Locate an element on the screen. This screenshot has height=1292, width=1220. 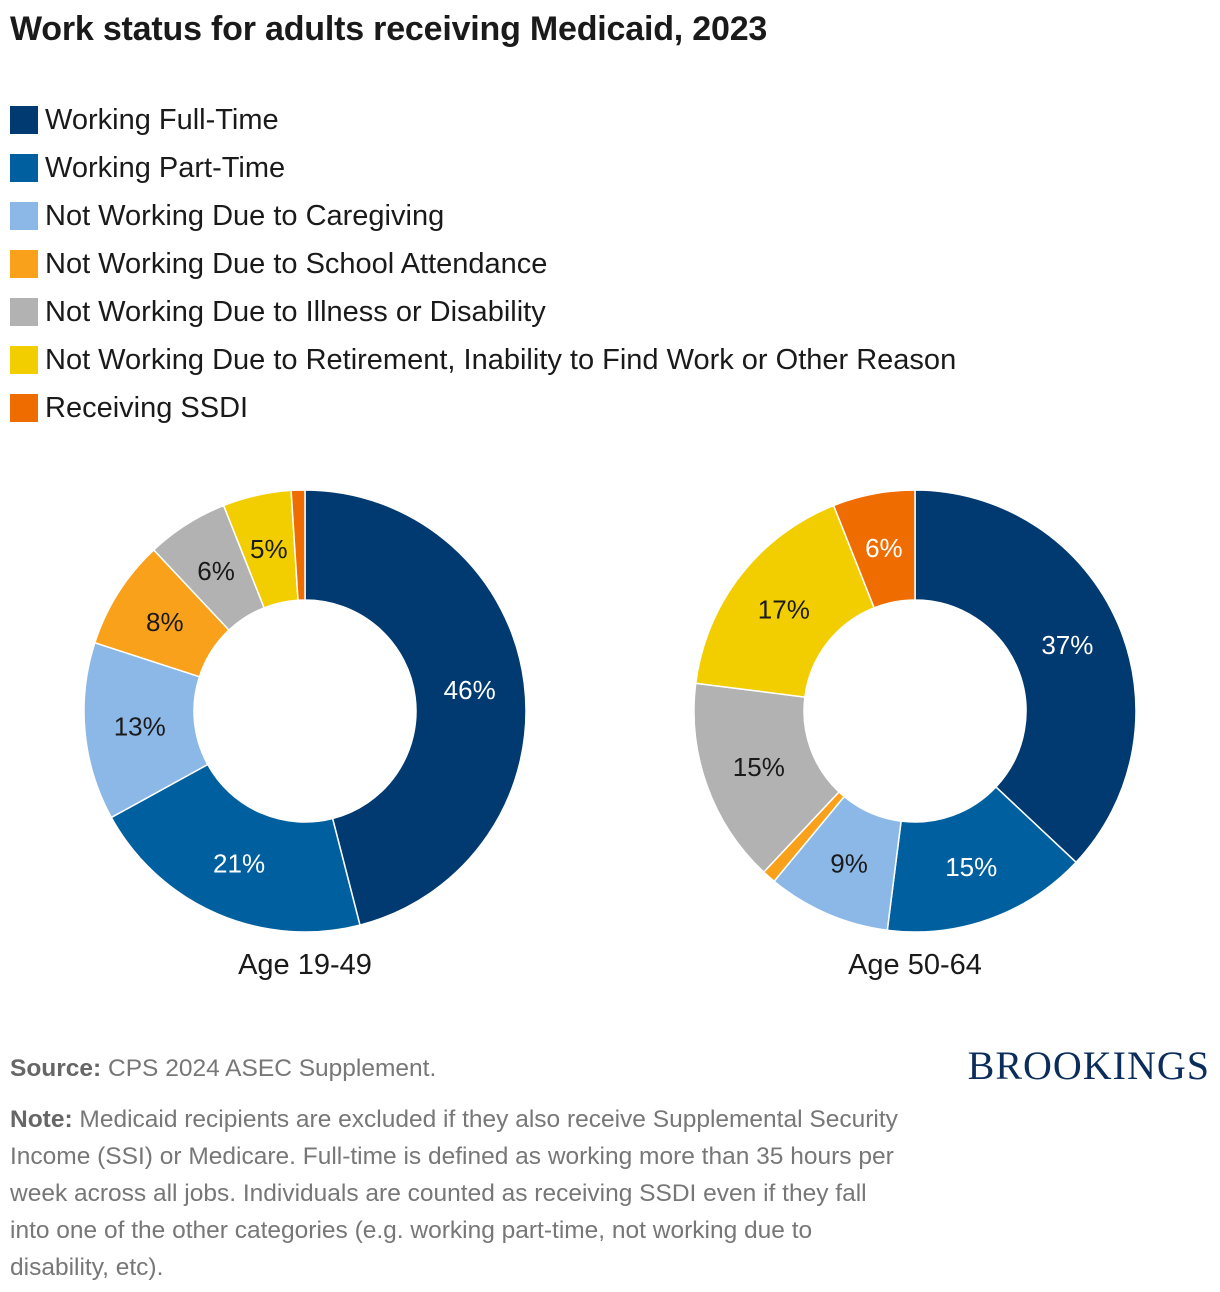
legend-label: Working Full-Time is located at coordinates (162, 119).